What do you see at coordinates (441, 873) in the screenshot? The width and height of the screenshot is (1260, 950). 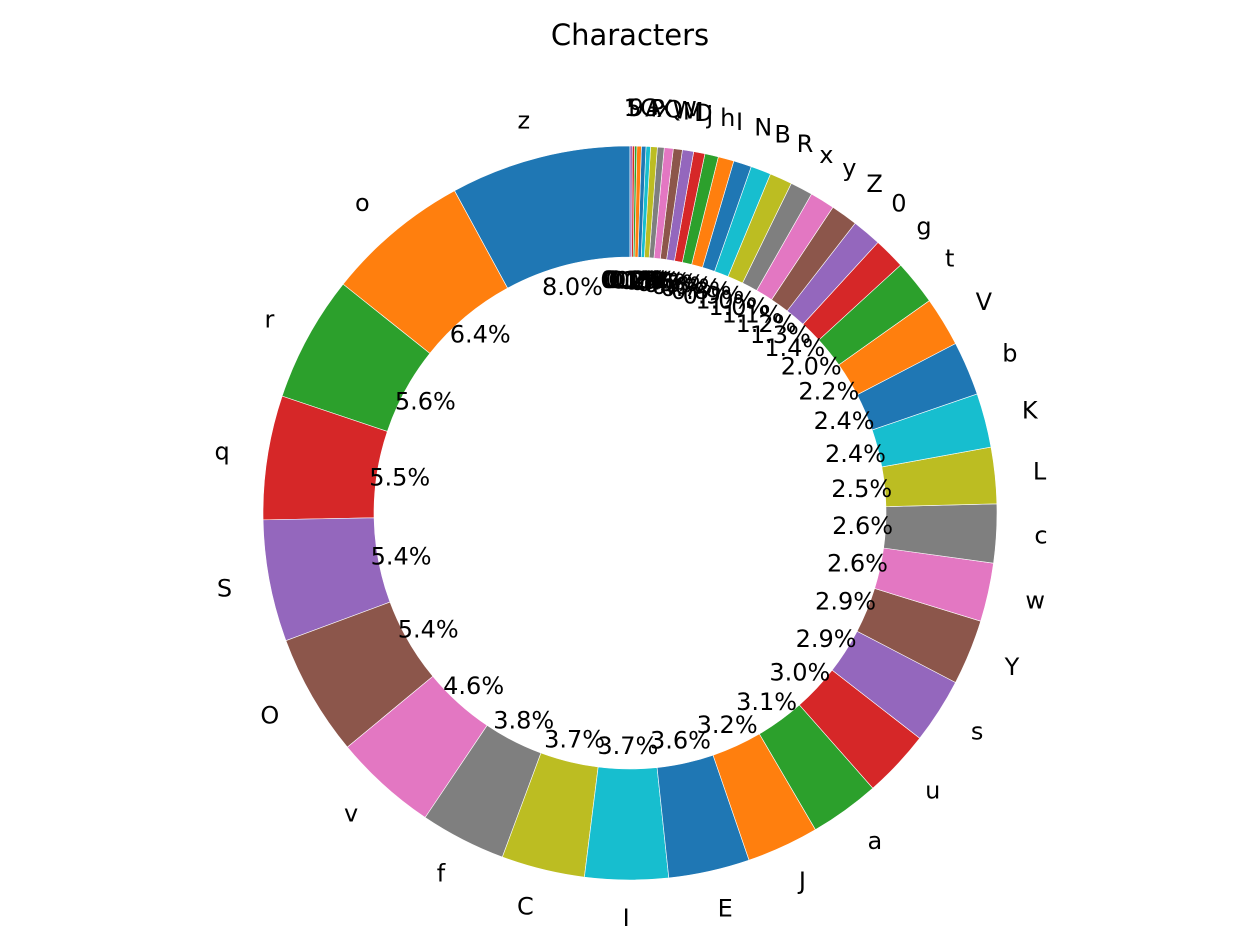 I see `category-label: f` at bounding box center [441, 873].